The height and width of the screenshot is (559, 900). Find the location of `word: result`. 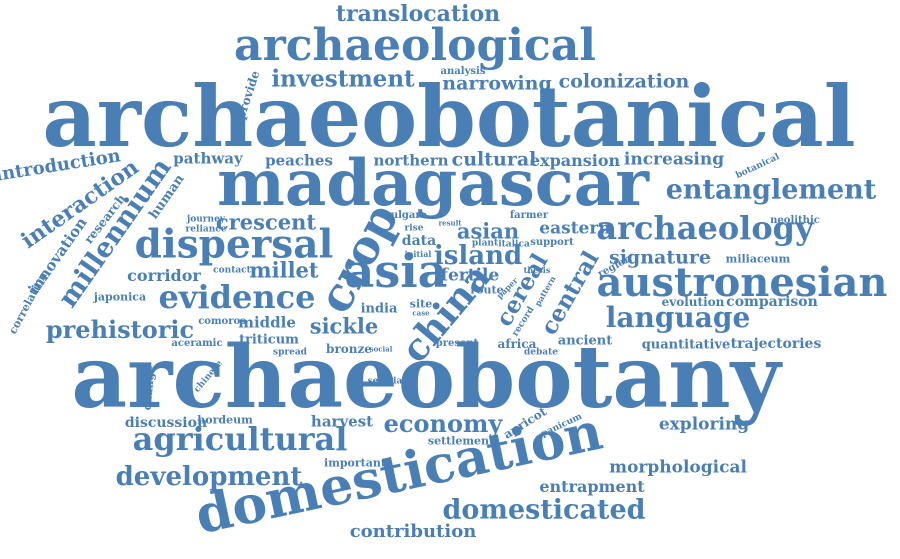

word: result is located at coordinates (450, 223).